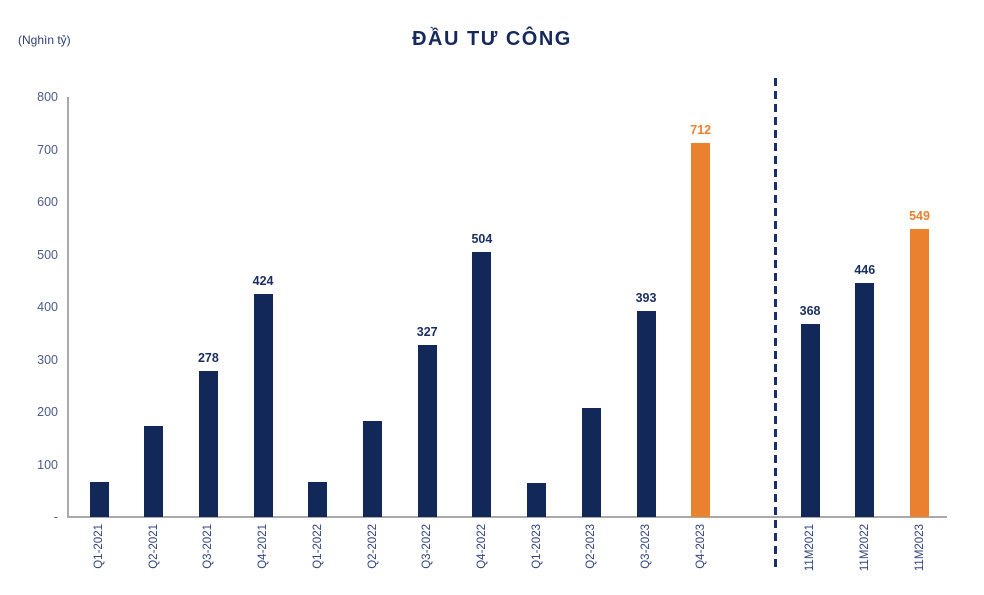 Image resolution: width=984 pixels, height=595 pixels. Describe the element at coordinates (700, 546) in the screenshot. I see `x-axis-label: Q4-2023` at that location.